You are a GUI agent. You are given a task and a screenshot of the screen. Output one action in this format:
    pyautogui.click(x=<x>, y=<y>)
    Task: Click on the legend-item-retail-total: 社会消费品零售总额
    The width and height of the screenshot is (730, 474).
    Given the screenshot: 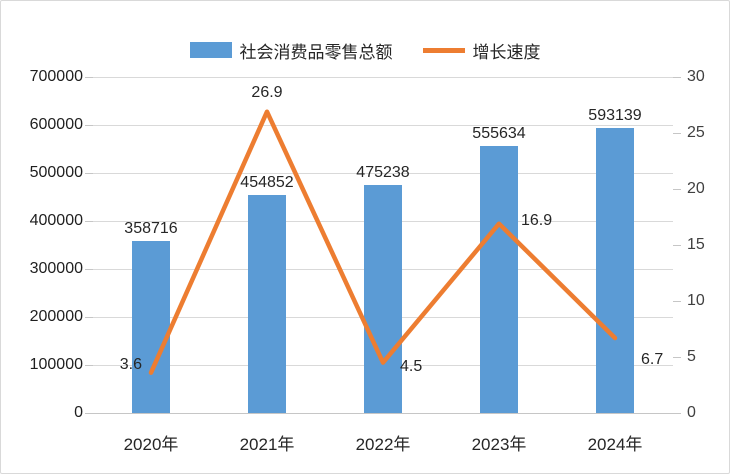 What is the action you would take?
    pyautogui.click(x=291, y=50)
    